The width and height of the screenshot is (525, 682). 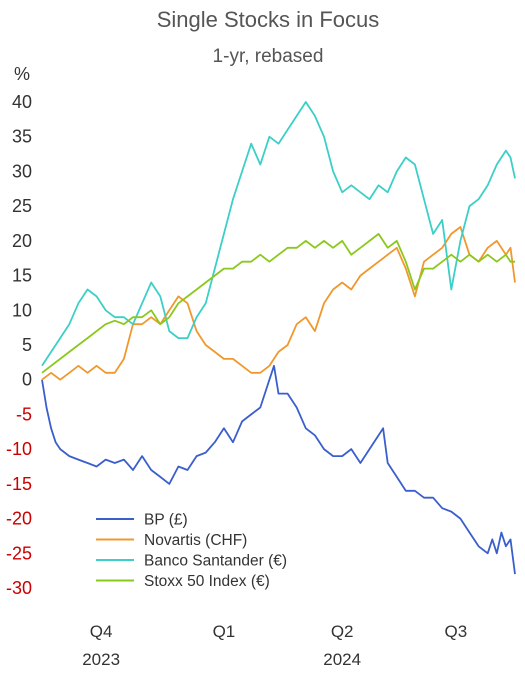 I want to click on x-quarter-label: Q2, so click(x=342, y=631).